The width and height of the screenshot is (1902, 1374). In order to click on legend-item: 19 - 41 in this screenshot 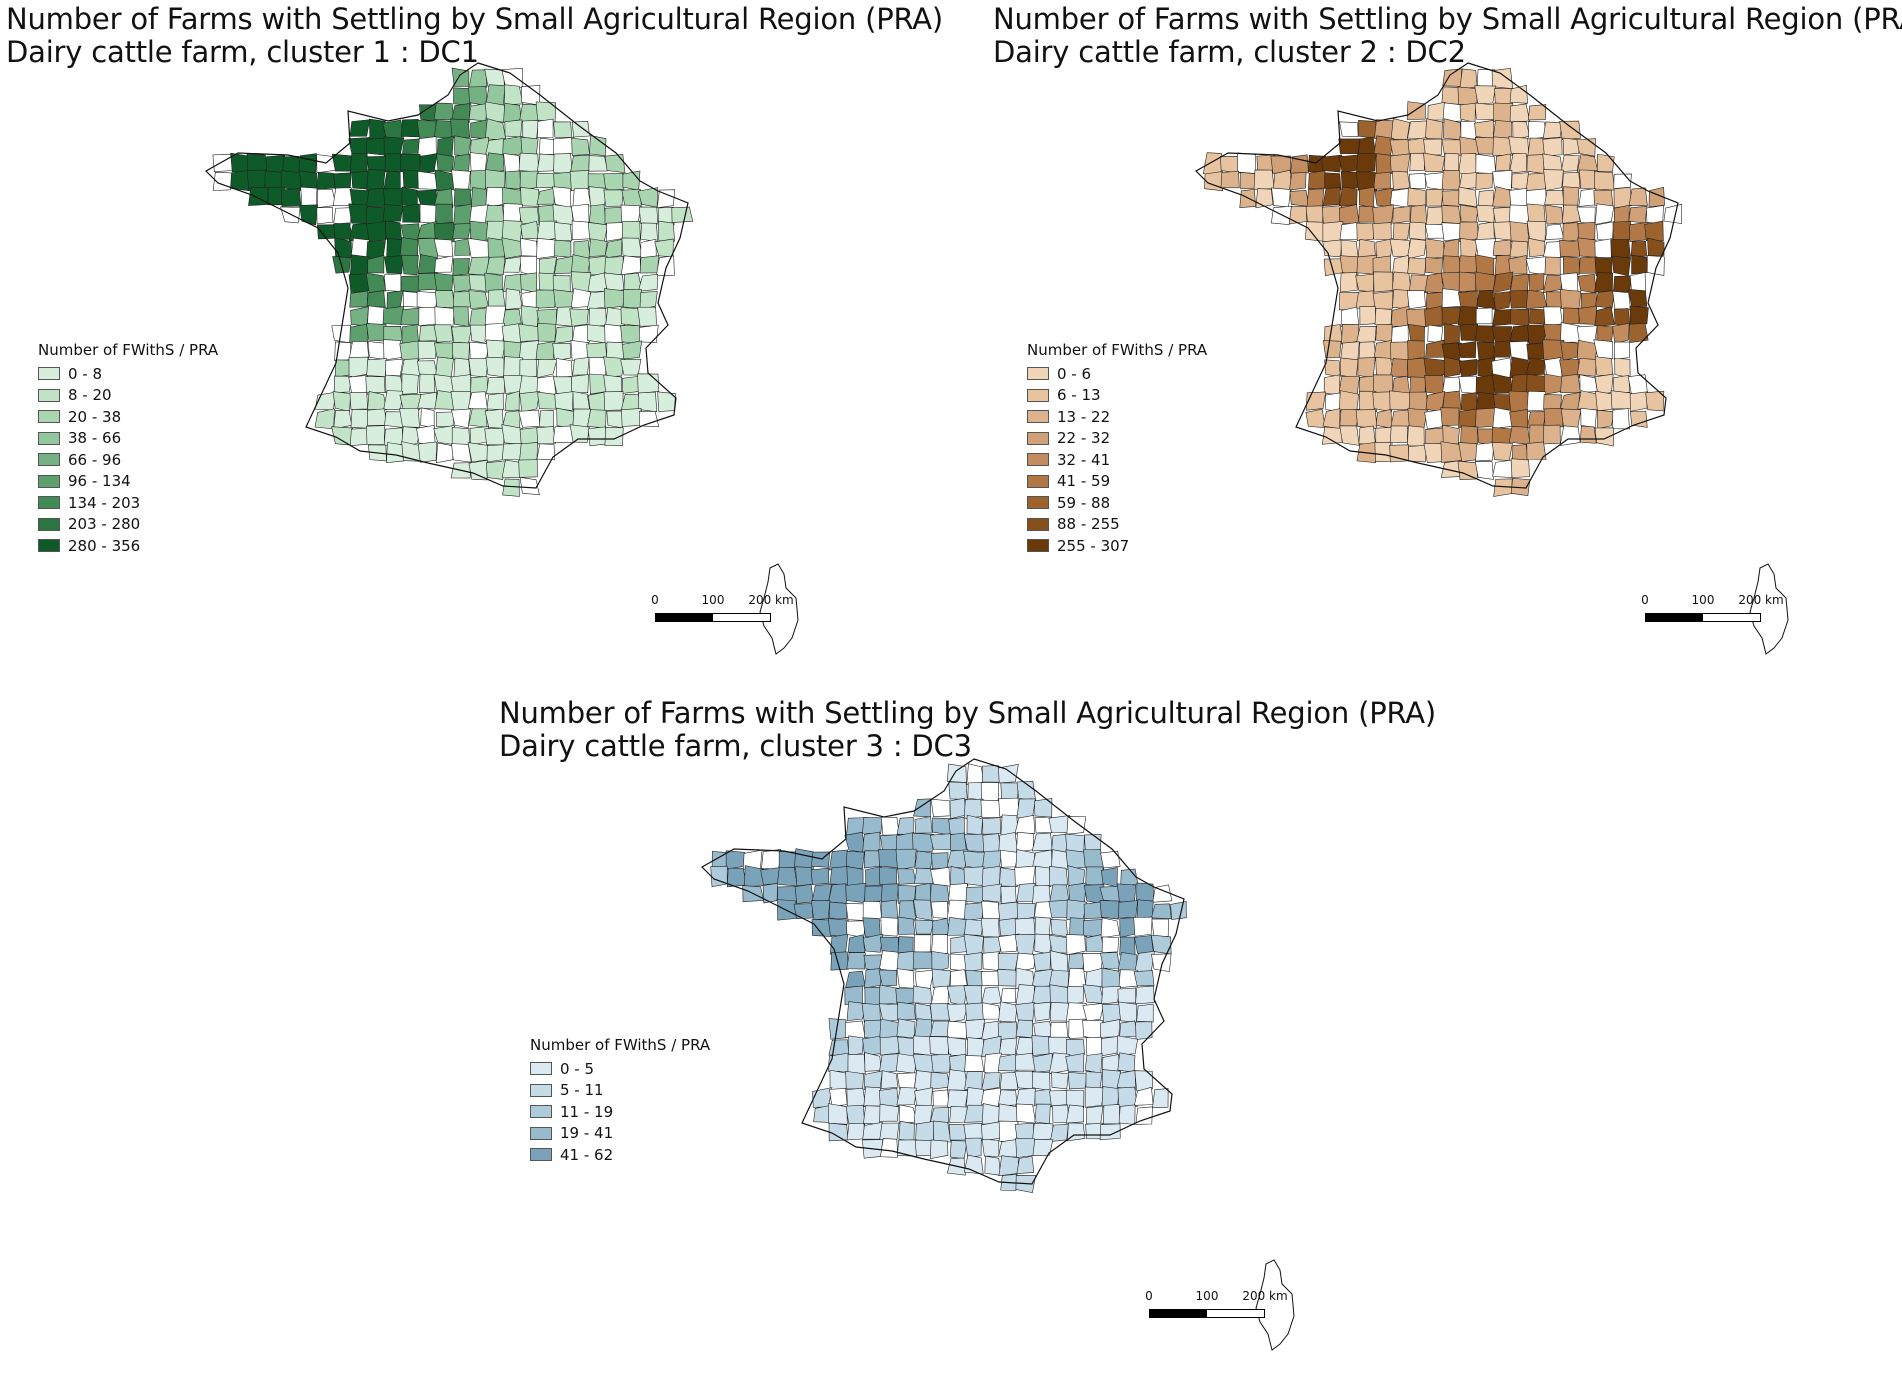, I will do `click(620, 1134)`.